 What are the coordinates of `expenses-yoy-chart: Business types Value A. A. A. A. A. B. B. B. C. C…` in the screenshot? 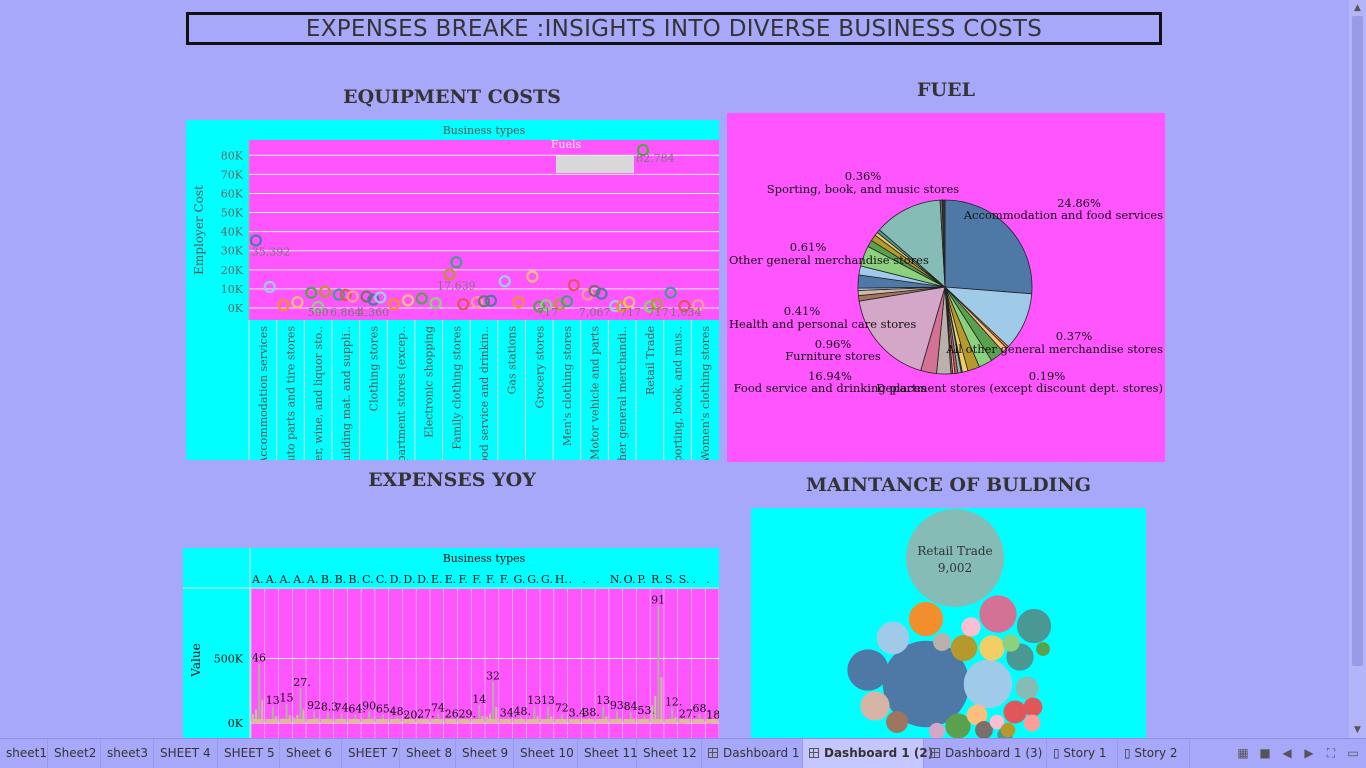 It's located at (451, 643).